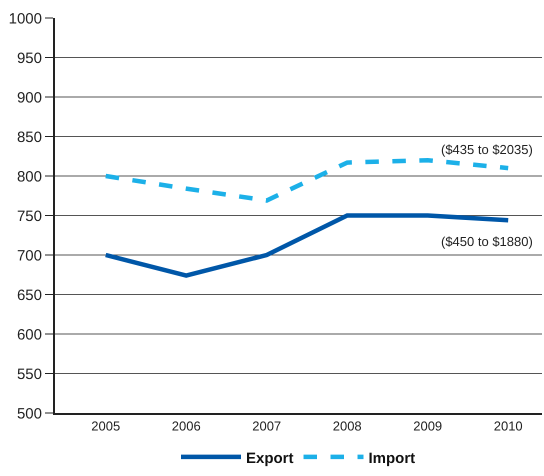 The image size is (544, 476). Describe the element at coordinates (270, 458) in the screenshot. I see `legend-label: Export` at that location.